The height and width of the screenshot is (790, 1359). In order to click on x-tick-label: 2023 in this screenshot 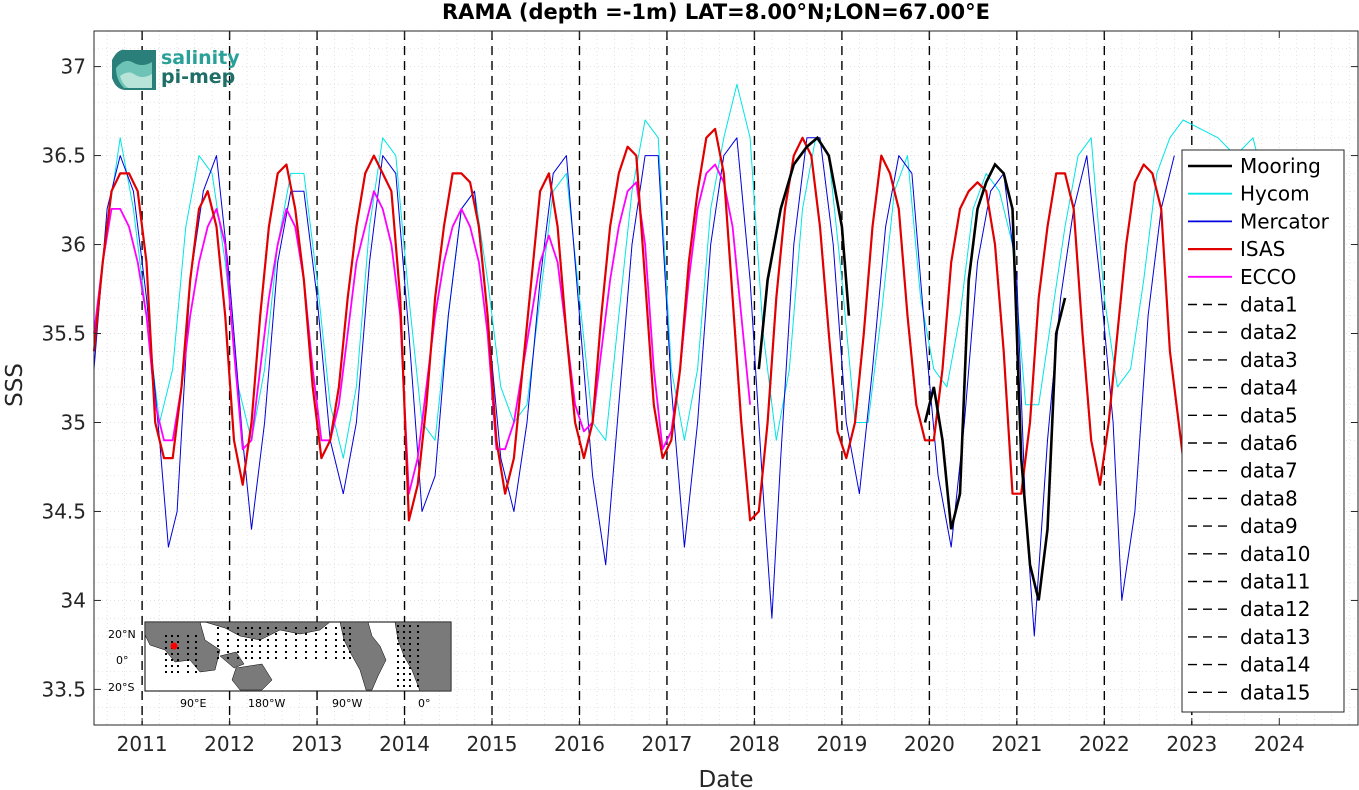, I will do `click(1191, 744)`.